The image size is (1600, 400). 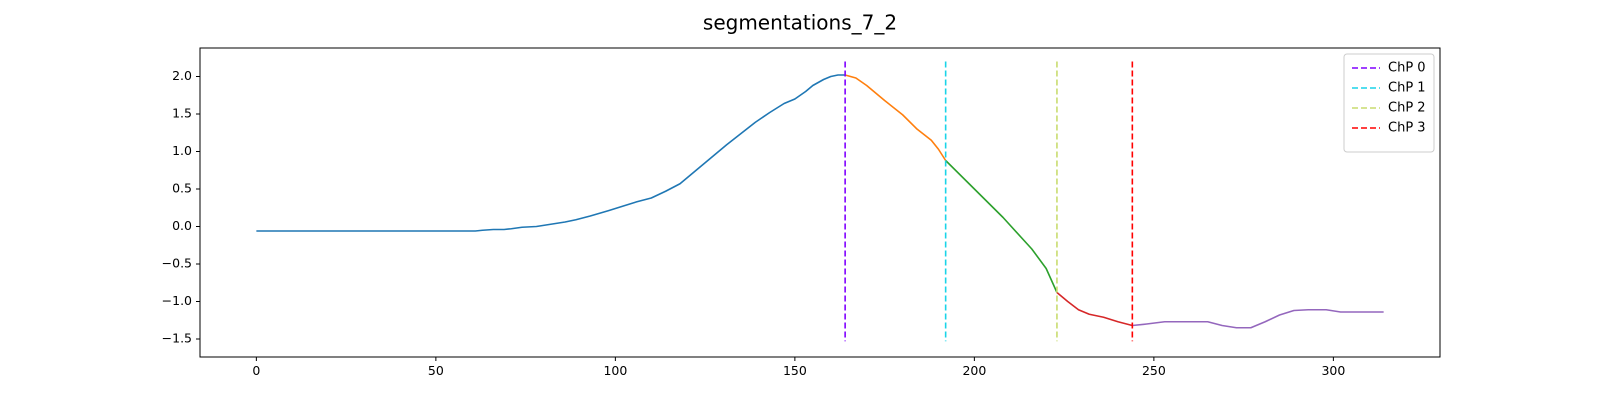 What do you see at coordinates (795, 370) in the screenshot?
I see `x-tick-label: 150` at bounding box center [795, 370].